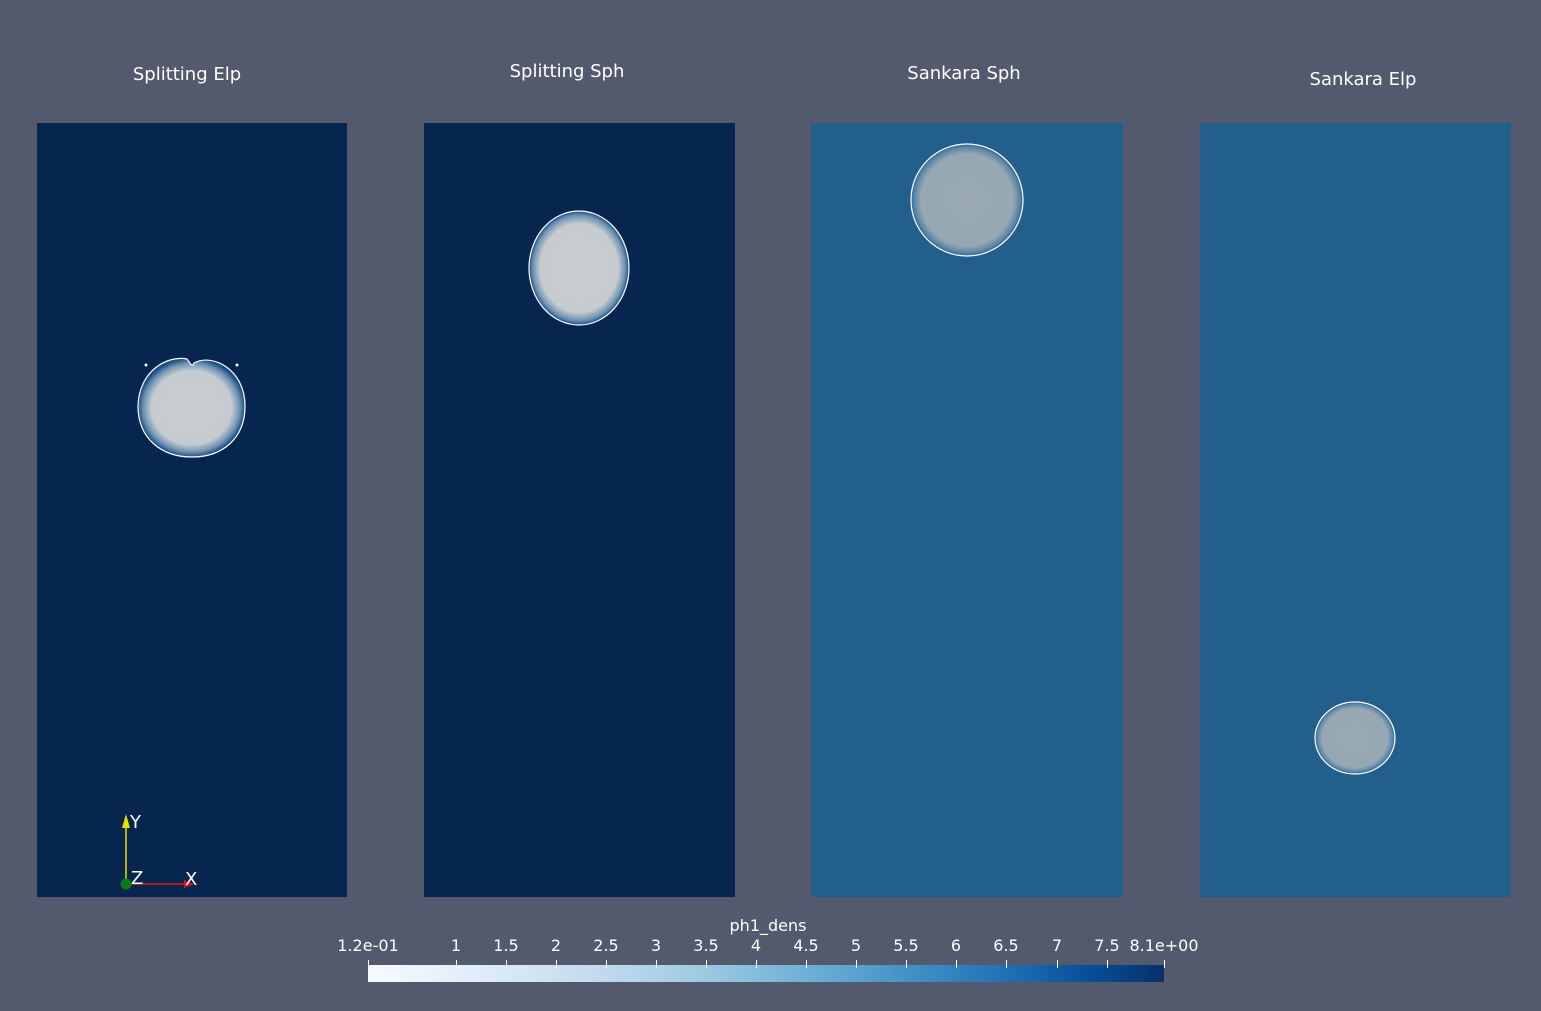 The image size is (1541, 1011). I want to click on colorbar-tick-label: 6, so click(956, 945).